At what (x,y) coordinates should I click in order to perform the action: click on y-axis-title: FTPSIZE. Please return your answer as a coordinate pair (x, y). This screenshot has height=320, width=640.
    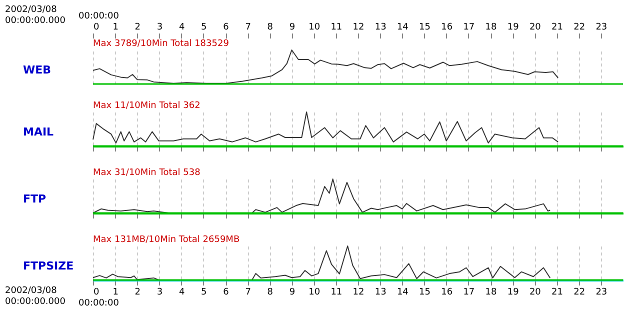
    Looking at the image, I should click on (48, 265).